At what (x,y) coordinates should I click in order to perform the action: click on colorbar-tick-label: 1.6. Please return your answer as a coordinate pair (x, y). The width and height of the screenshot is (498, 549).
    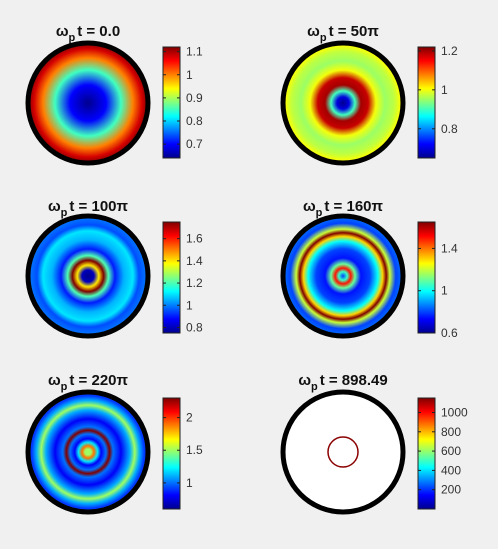
    Looking at the image, I should click on (194, 239).